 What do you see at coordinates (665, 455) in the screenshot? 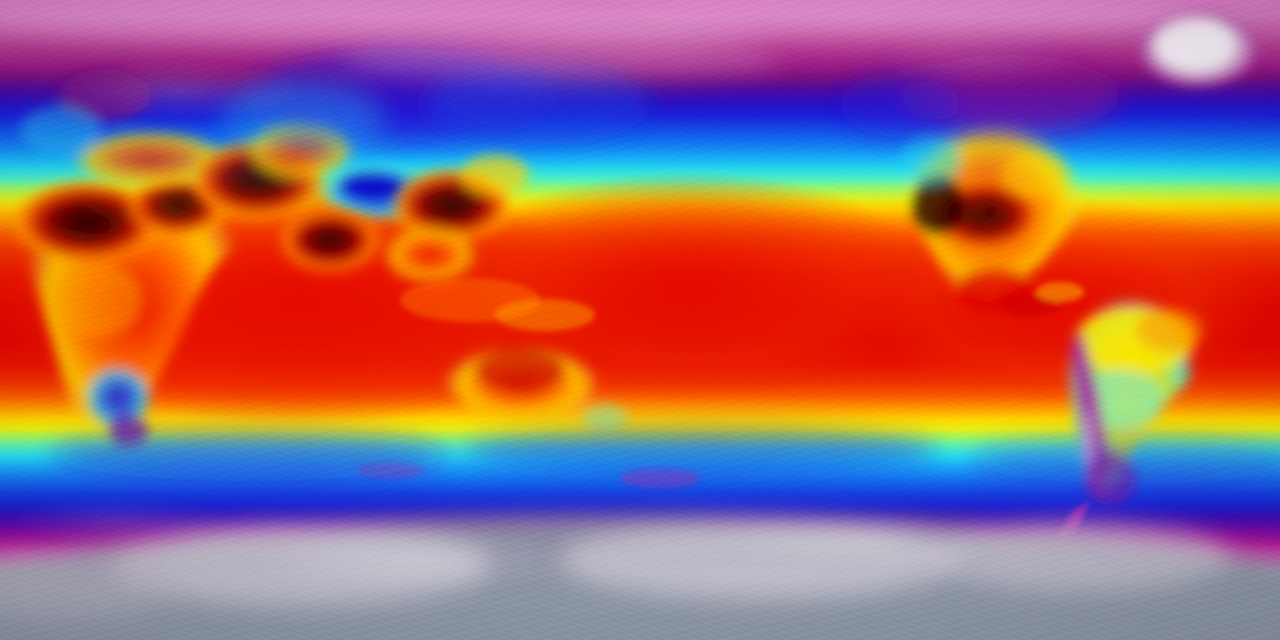
I see `southern-ocean-storm-bands` at bounding box center [665, 455].